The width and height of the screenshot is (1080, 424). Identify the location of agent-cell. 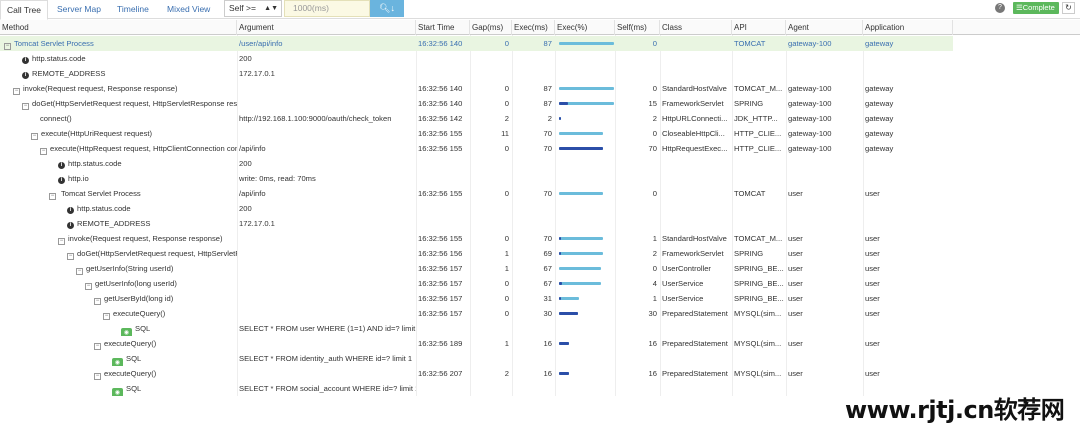
(825, 328).